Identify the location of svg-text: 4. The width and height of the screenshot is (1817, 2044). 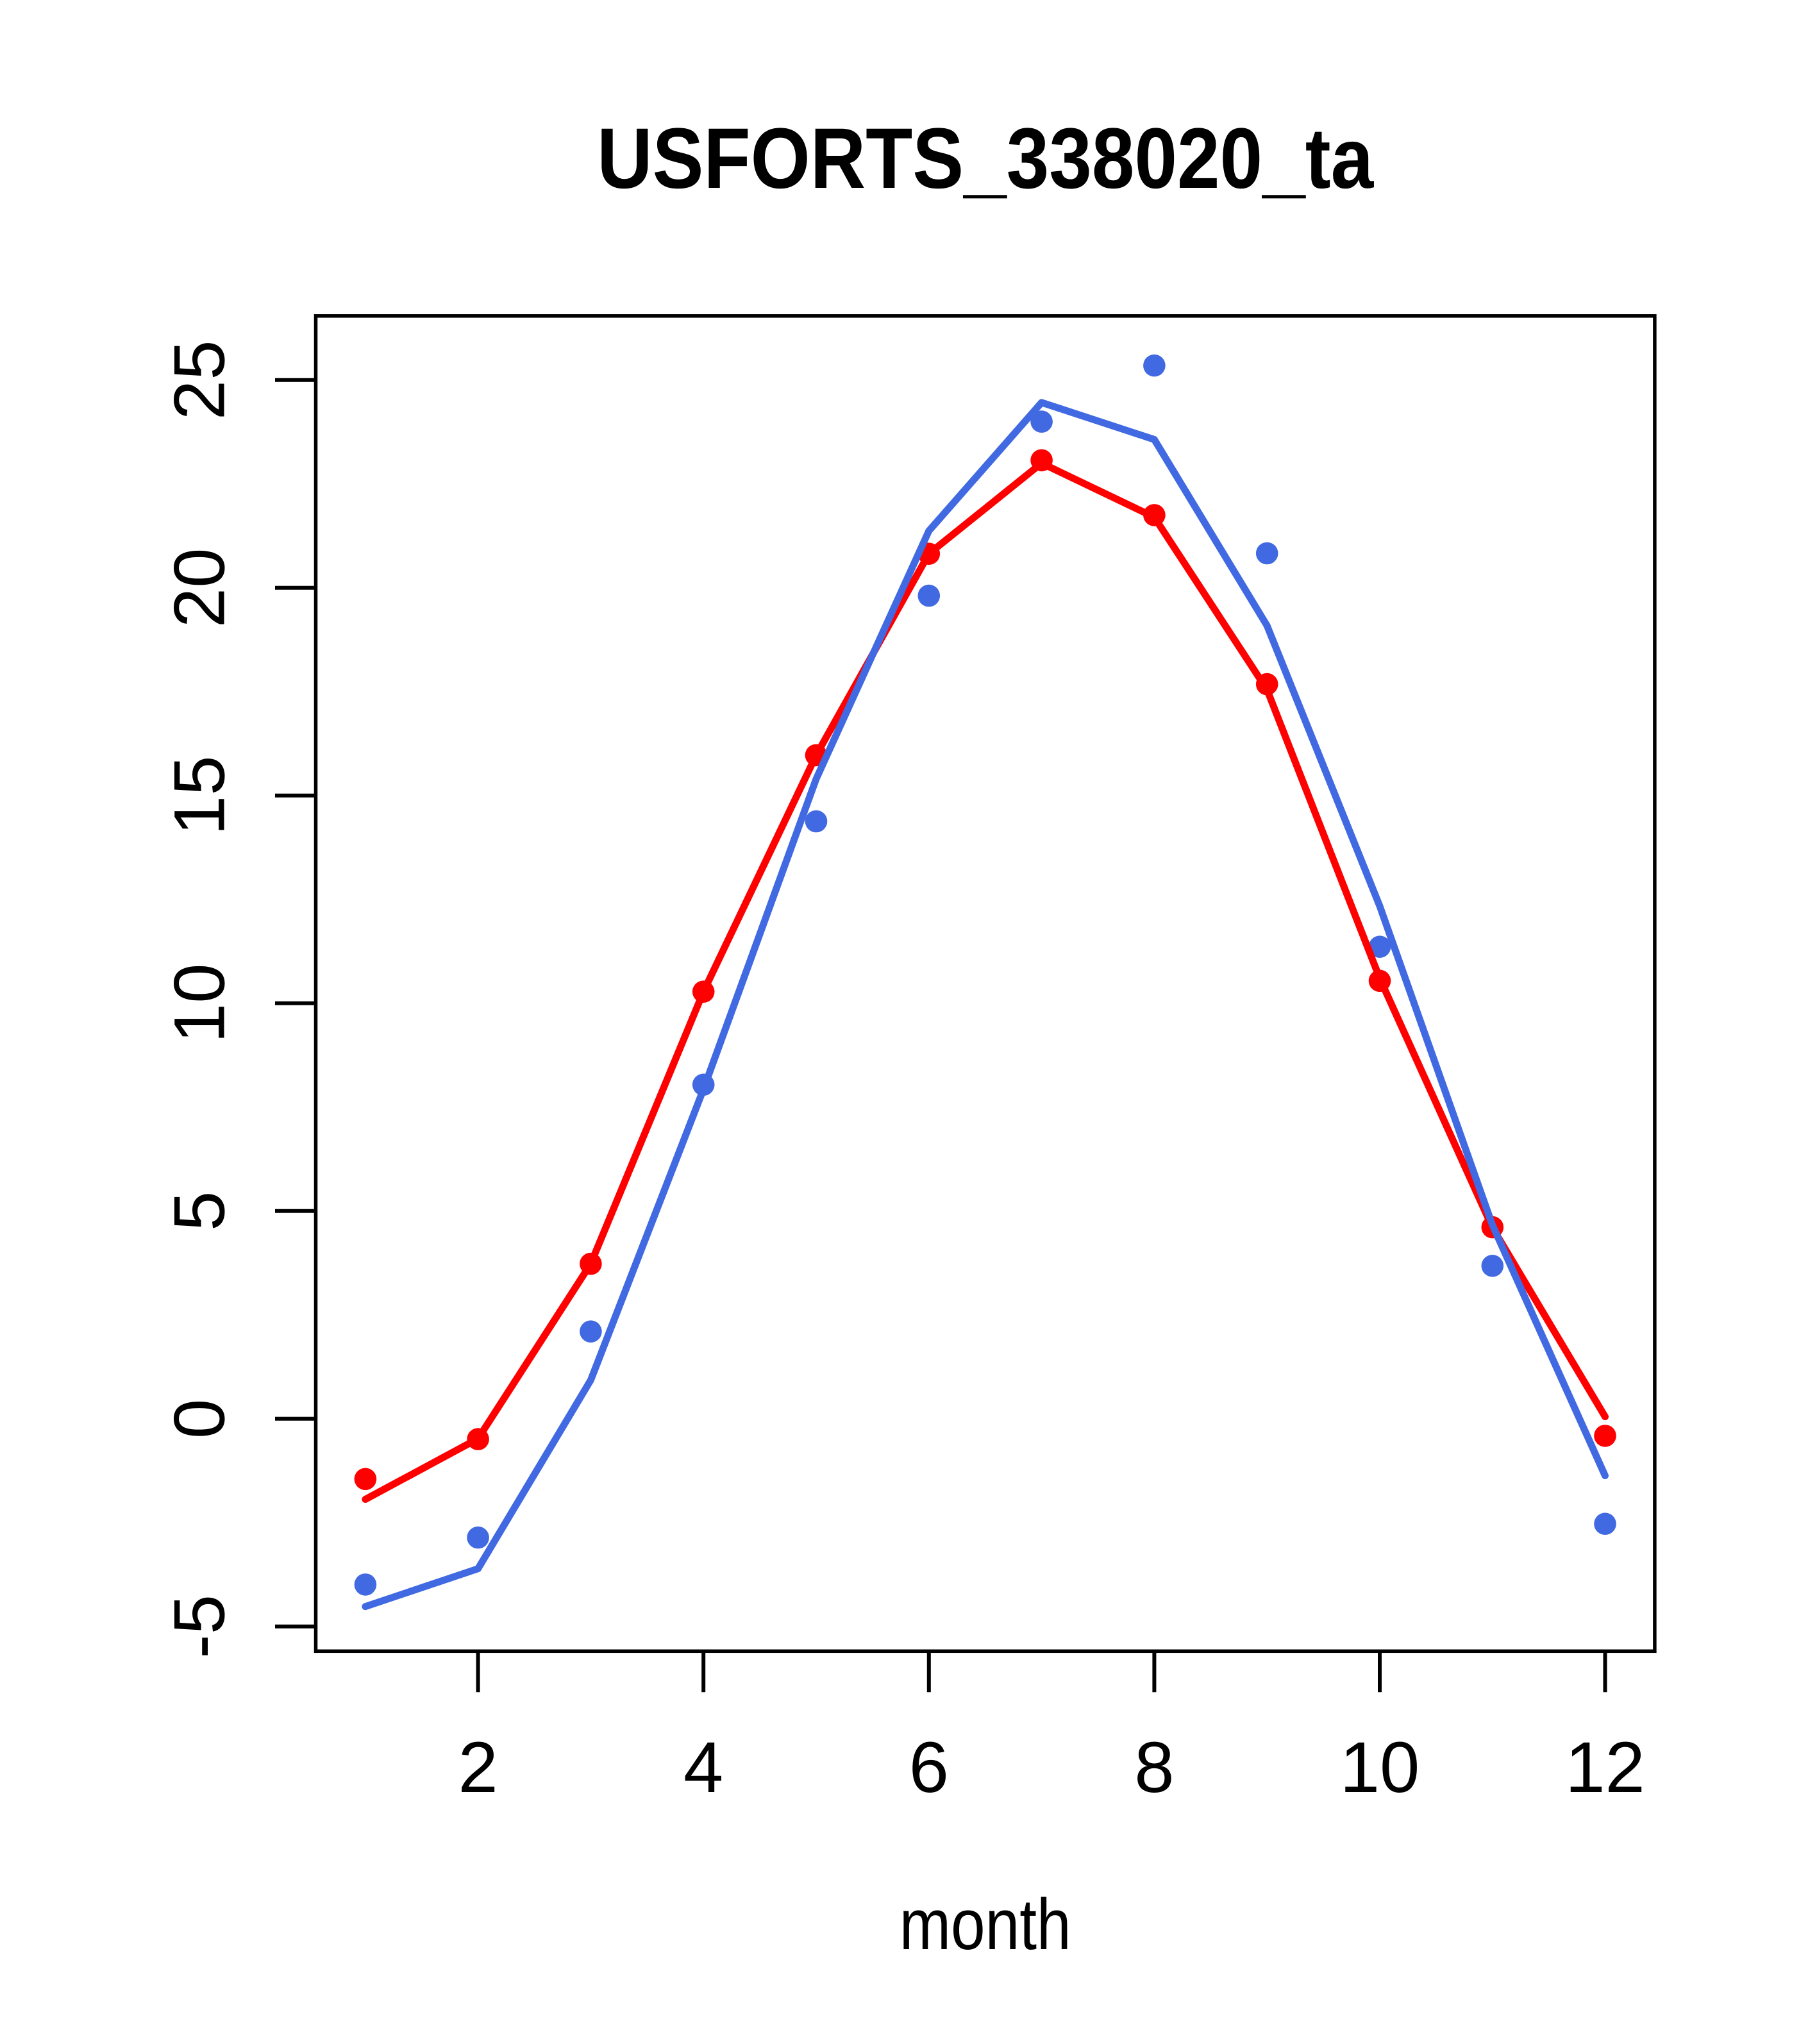
(703, 1767).